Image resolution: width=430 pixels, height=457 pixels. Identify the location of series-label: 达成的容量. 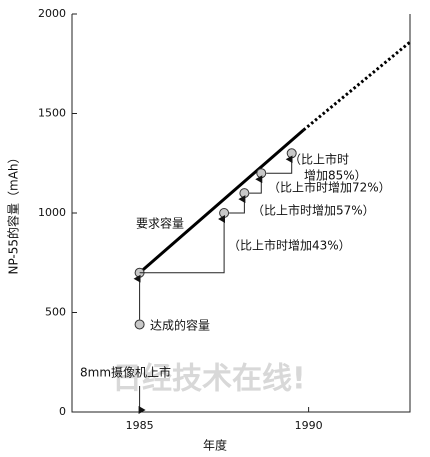
(180, 325).